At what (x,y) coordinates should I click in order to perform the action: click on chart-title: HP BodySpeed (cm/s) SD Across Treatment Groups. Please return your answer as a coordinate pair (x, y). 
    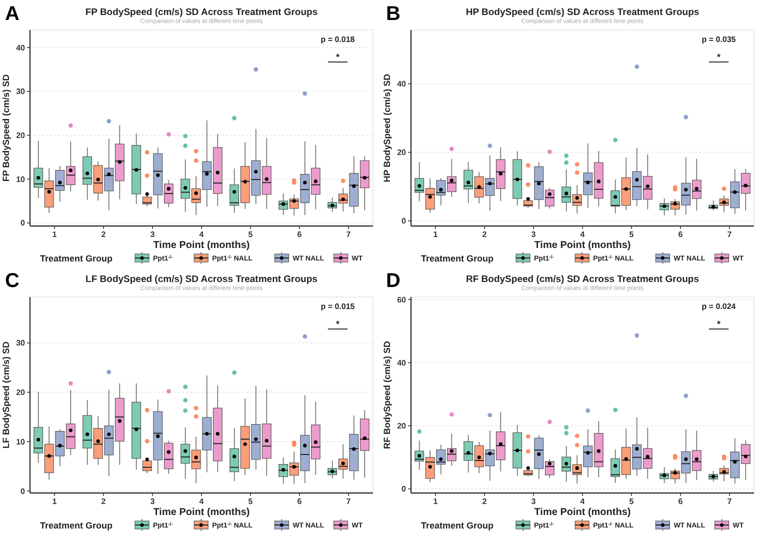
    Looking at the image, I should click on (583, 12).